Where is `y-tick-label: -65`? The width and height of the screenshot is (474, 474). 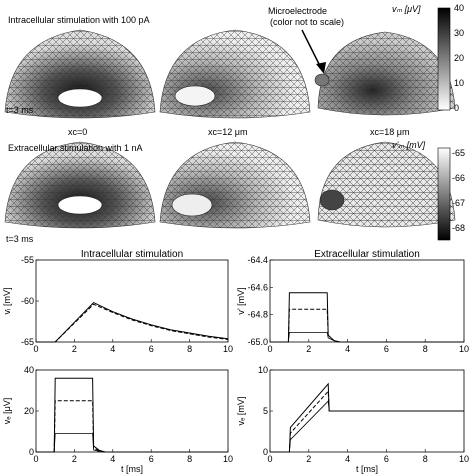 y-tick-label: -65 is located at coordinates (27, 342).